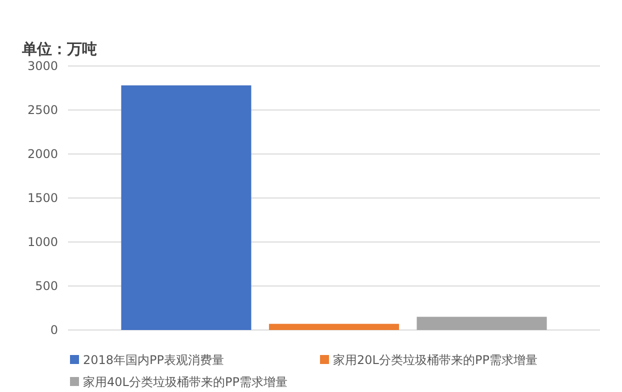 This screenshot has height=392, width=622. I want to click on y-tick-label: 3000, so click(42, 66).